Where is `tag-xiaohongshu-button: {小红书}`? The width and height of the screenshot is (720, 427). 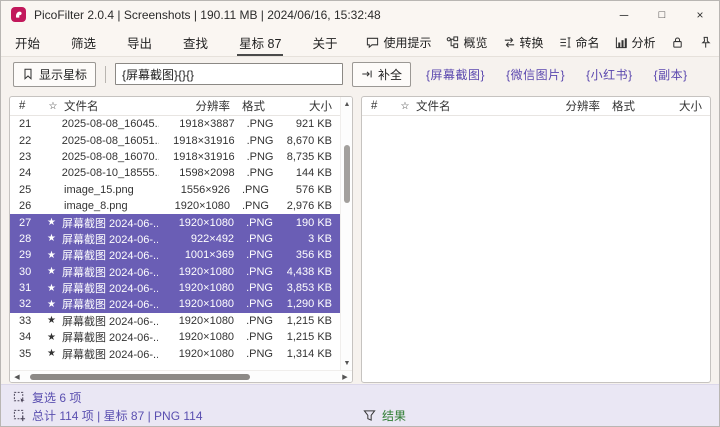 tag-xiaohongshu-button: {小红书} is located at coordinates (609, 74).